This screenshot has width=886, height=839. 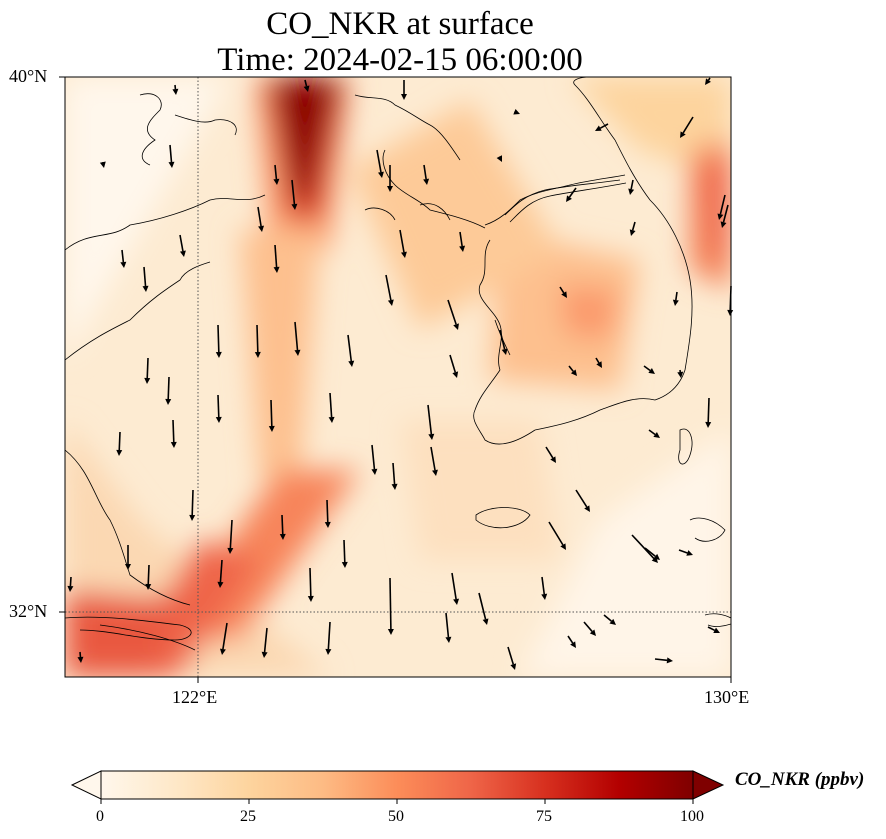 What do you see at coordinates (544, 816) in the screenshot?
I see `colorbar-tick-label: 75` at bounding box center [544, 816].